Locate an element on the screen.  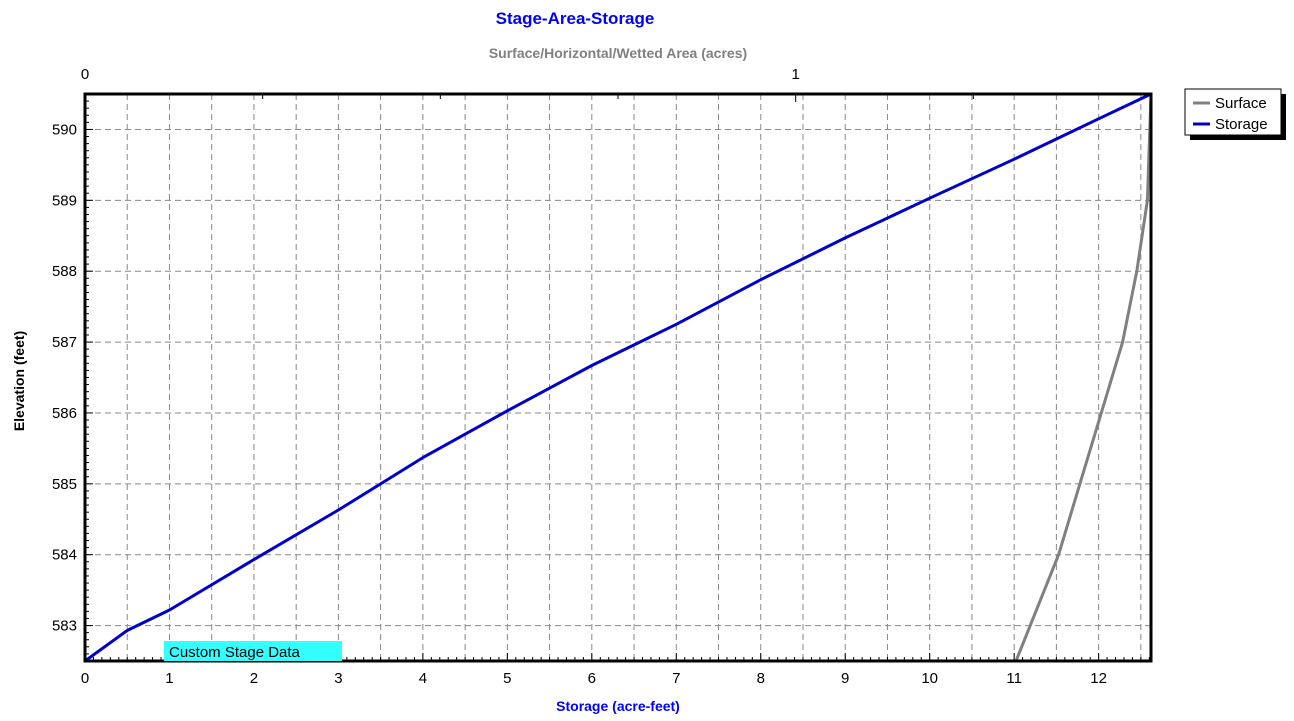
x-tick-label: 7 is located at coordinates (676, 678).